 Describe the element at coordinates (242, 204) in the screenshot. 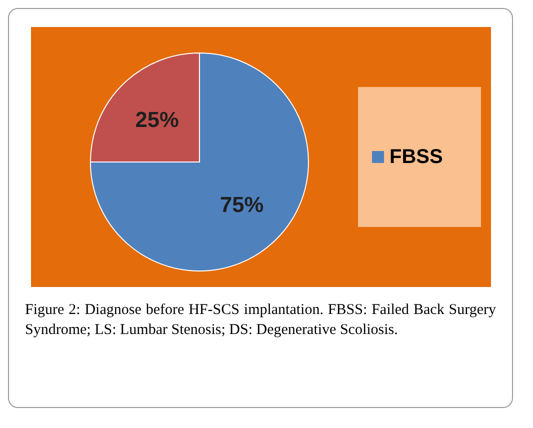

I see `data-label: 75%` at that location.